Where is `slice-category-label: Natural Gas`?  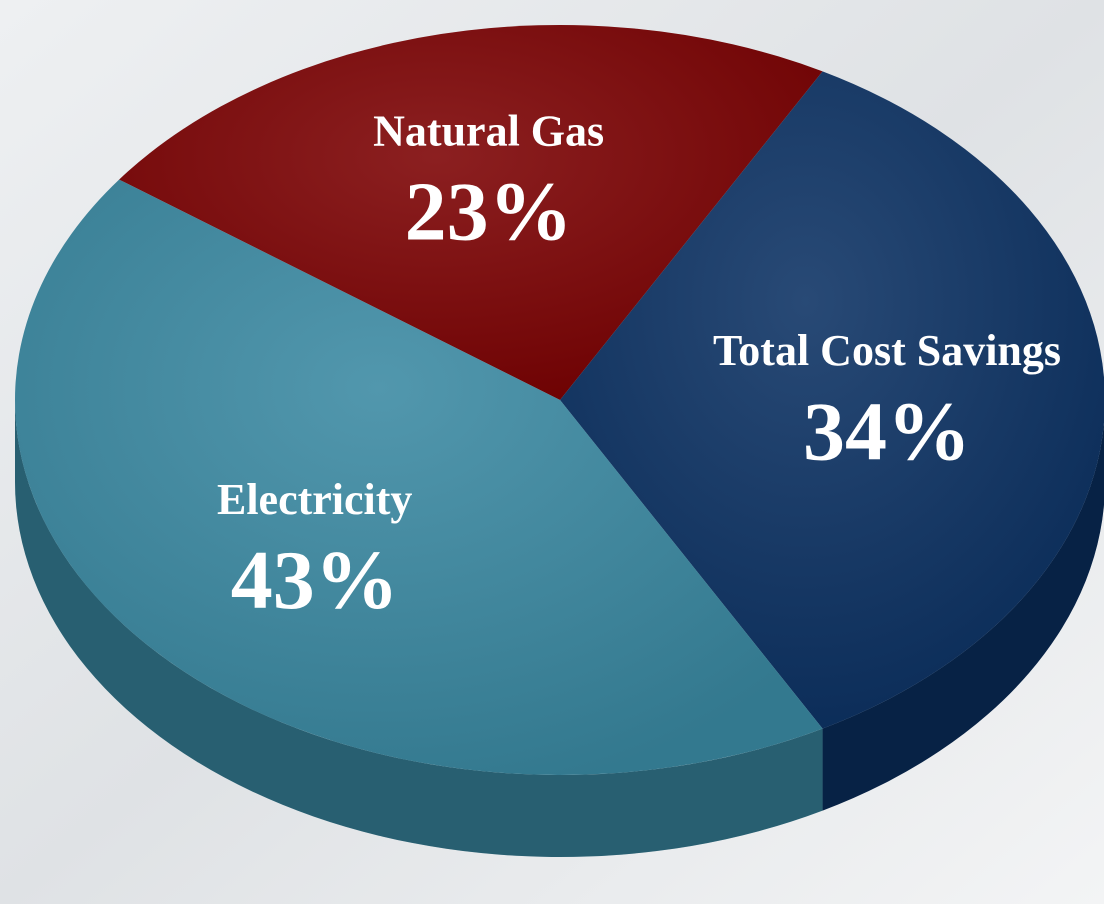 slice-category-label: Natural Gas is located at coordinates (488, 131).